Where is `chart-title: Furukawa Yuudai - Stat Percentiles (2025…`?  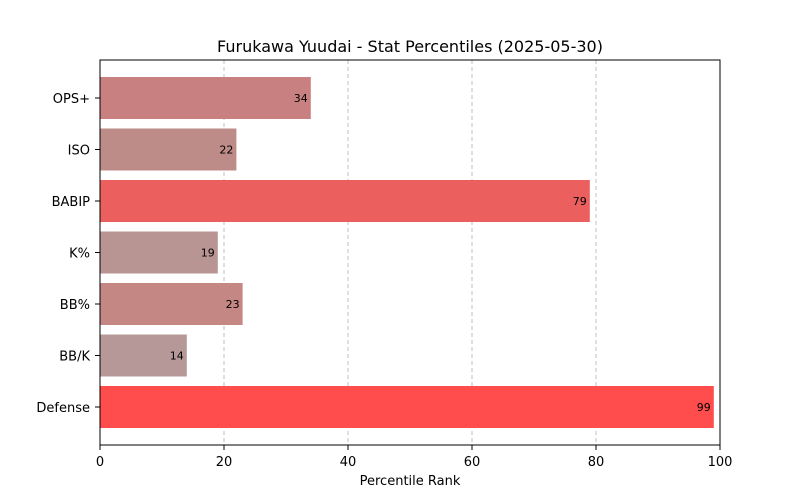 chart-title: Furukawa Yuudai - Stat Percentiles (2025… is located at coordinates (410, 46).